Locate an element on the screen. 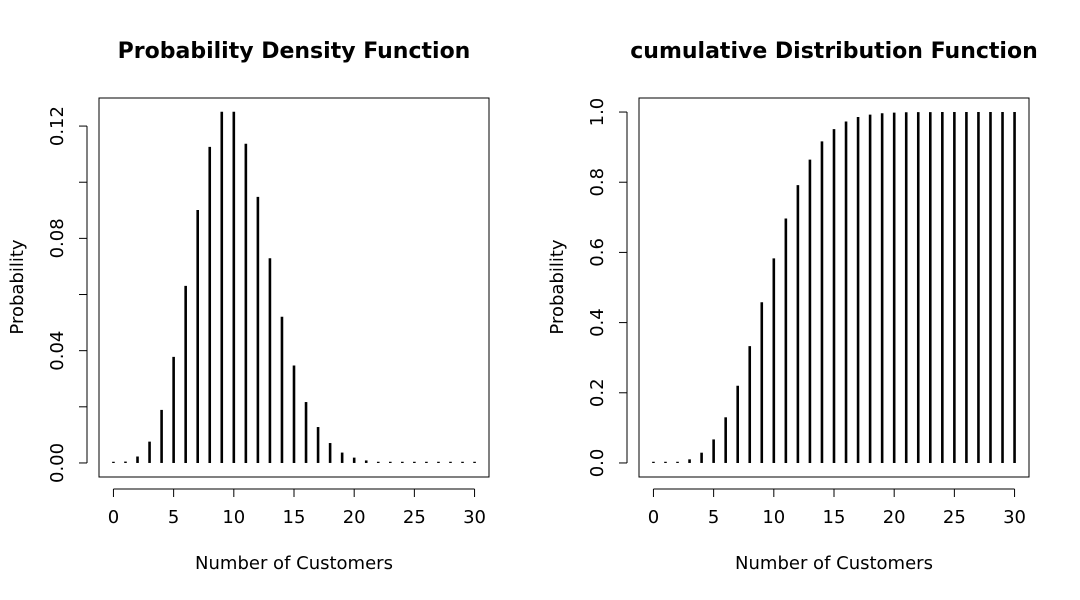 This screenshot has width=1080, height=600. cdf-y-tick-label: 0.8 is located at coordinates (597, 182).